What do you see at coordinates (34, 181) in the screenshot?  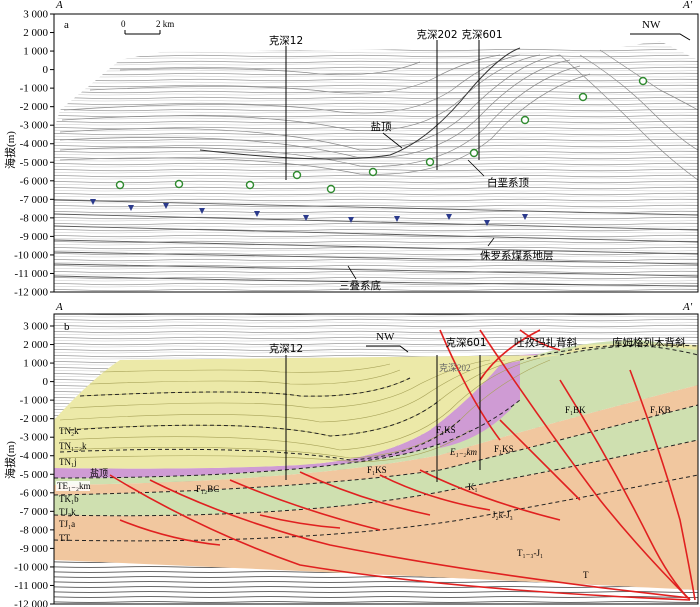 I see `panel-a-tick-label: -6 000` at bounding box center [34, 181].